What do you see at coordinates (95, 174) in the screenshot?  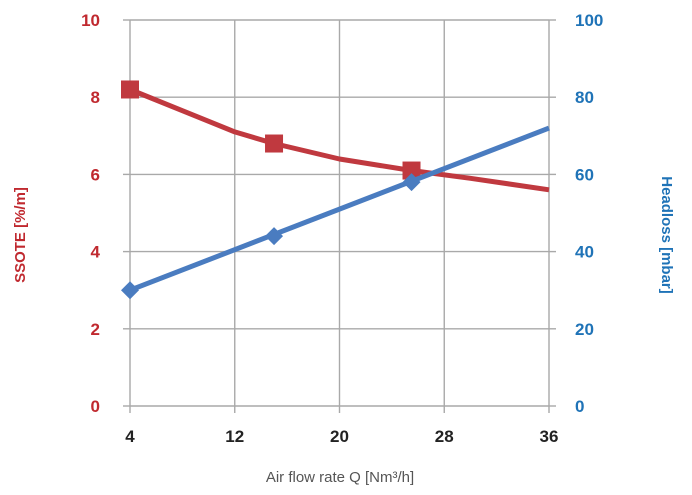 I see `y-left-tick-label: 6` at bounding box center [95, 174].